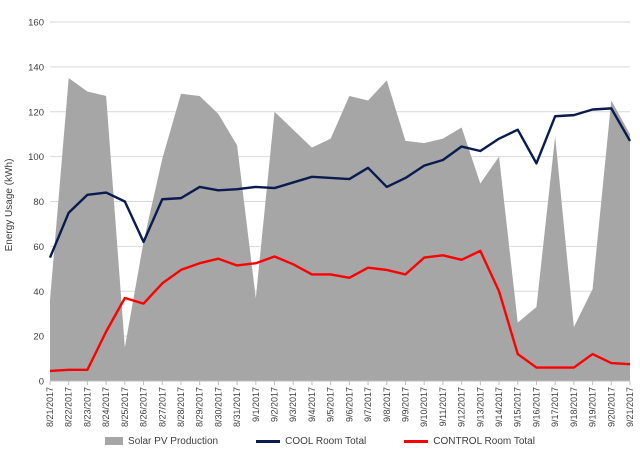  What do you see at coordinates (9, 205) in the screenshot?
I see `y-axis-label: Energy Usage (kWh)` at bounding box center [9, 205].